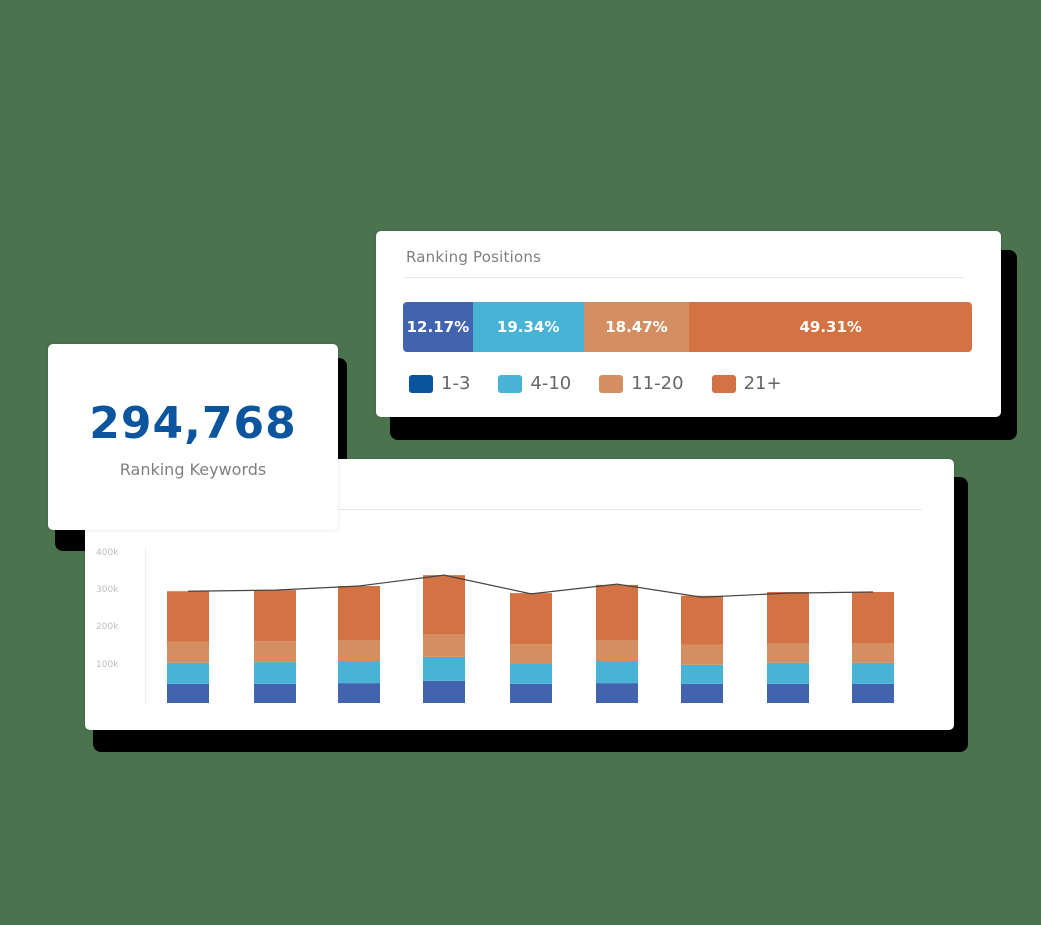  What do you see at coordinates (830, 327) in the screenshot?
I see `ranking-segment: 49.31%` at bounding box center [830, 327].